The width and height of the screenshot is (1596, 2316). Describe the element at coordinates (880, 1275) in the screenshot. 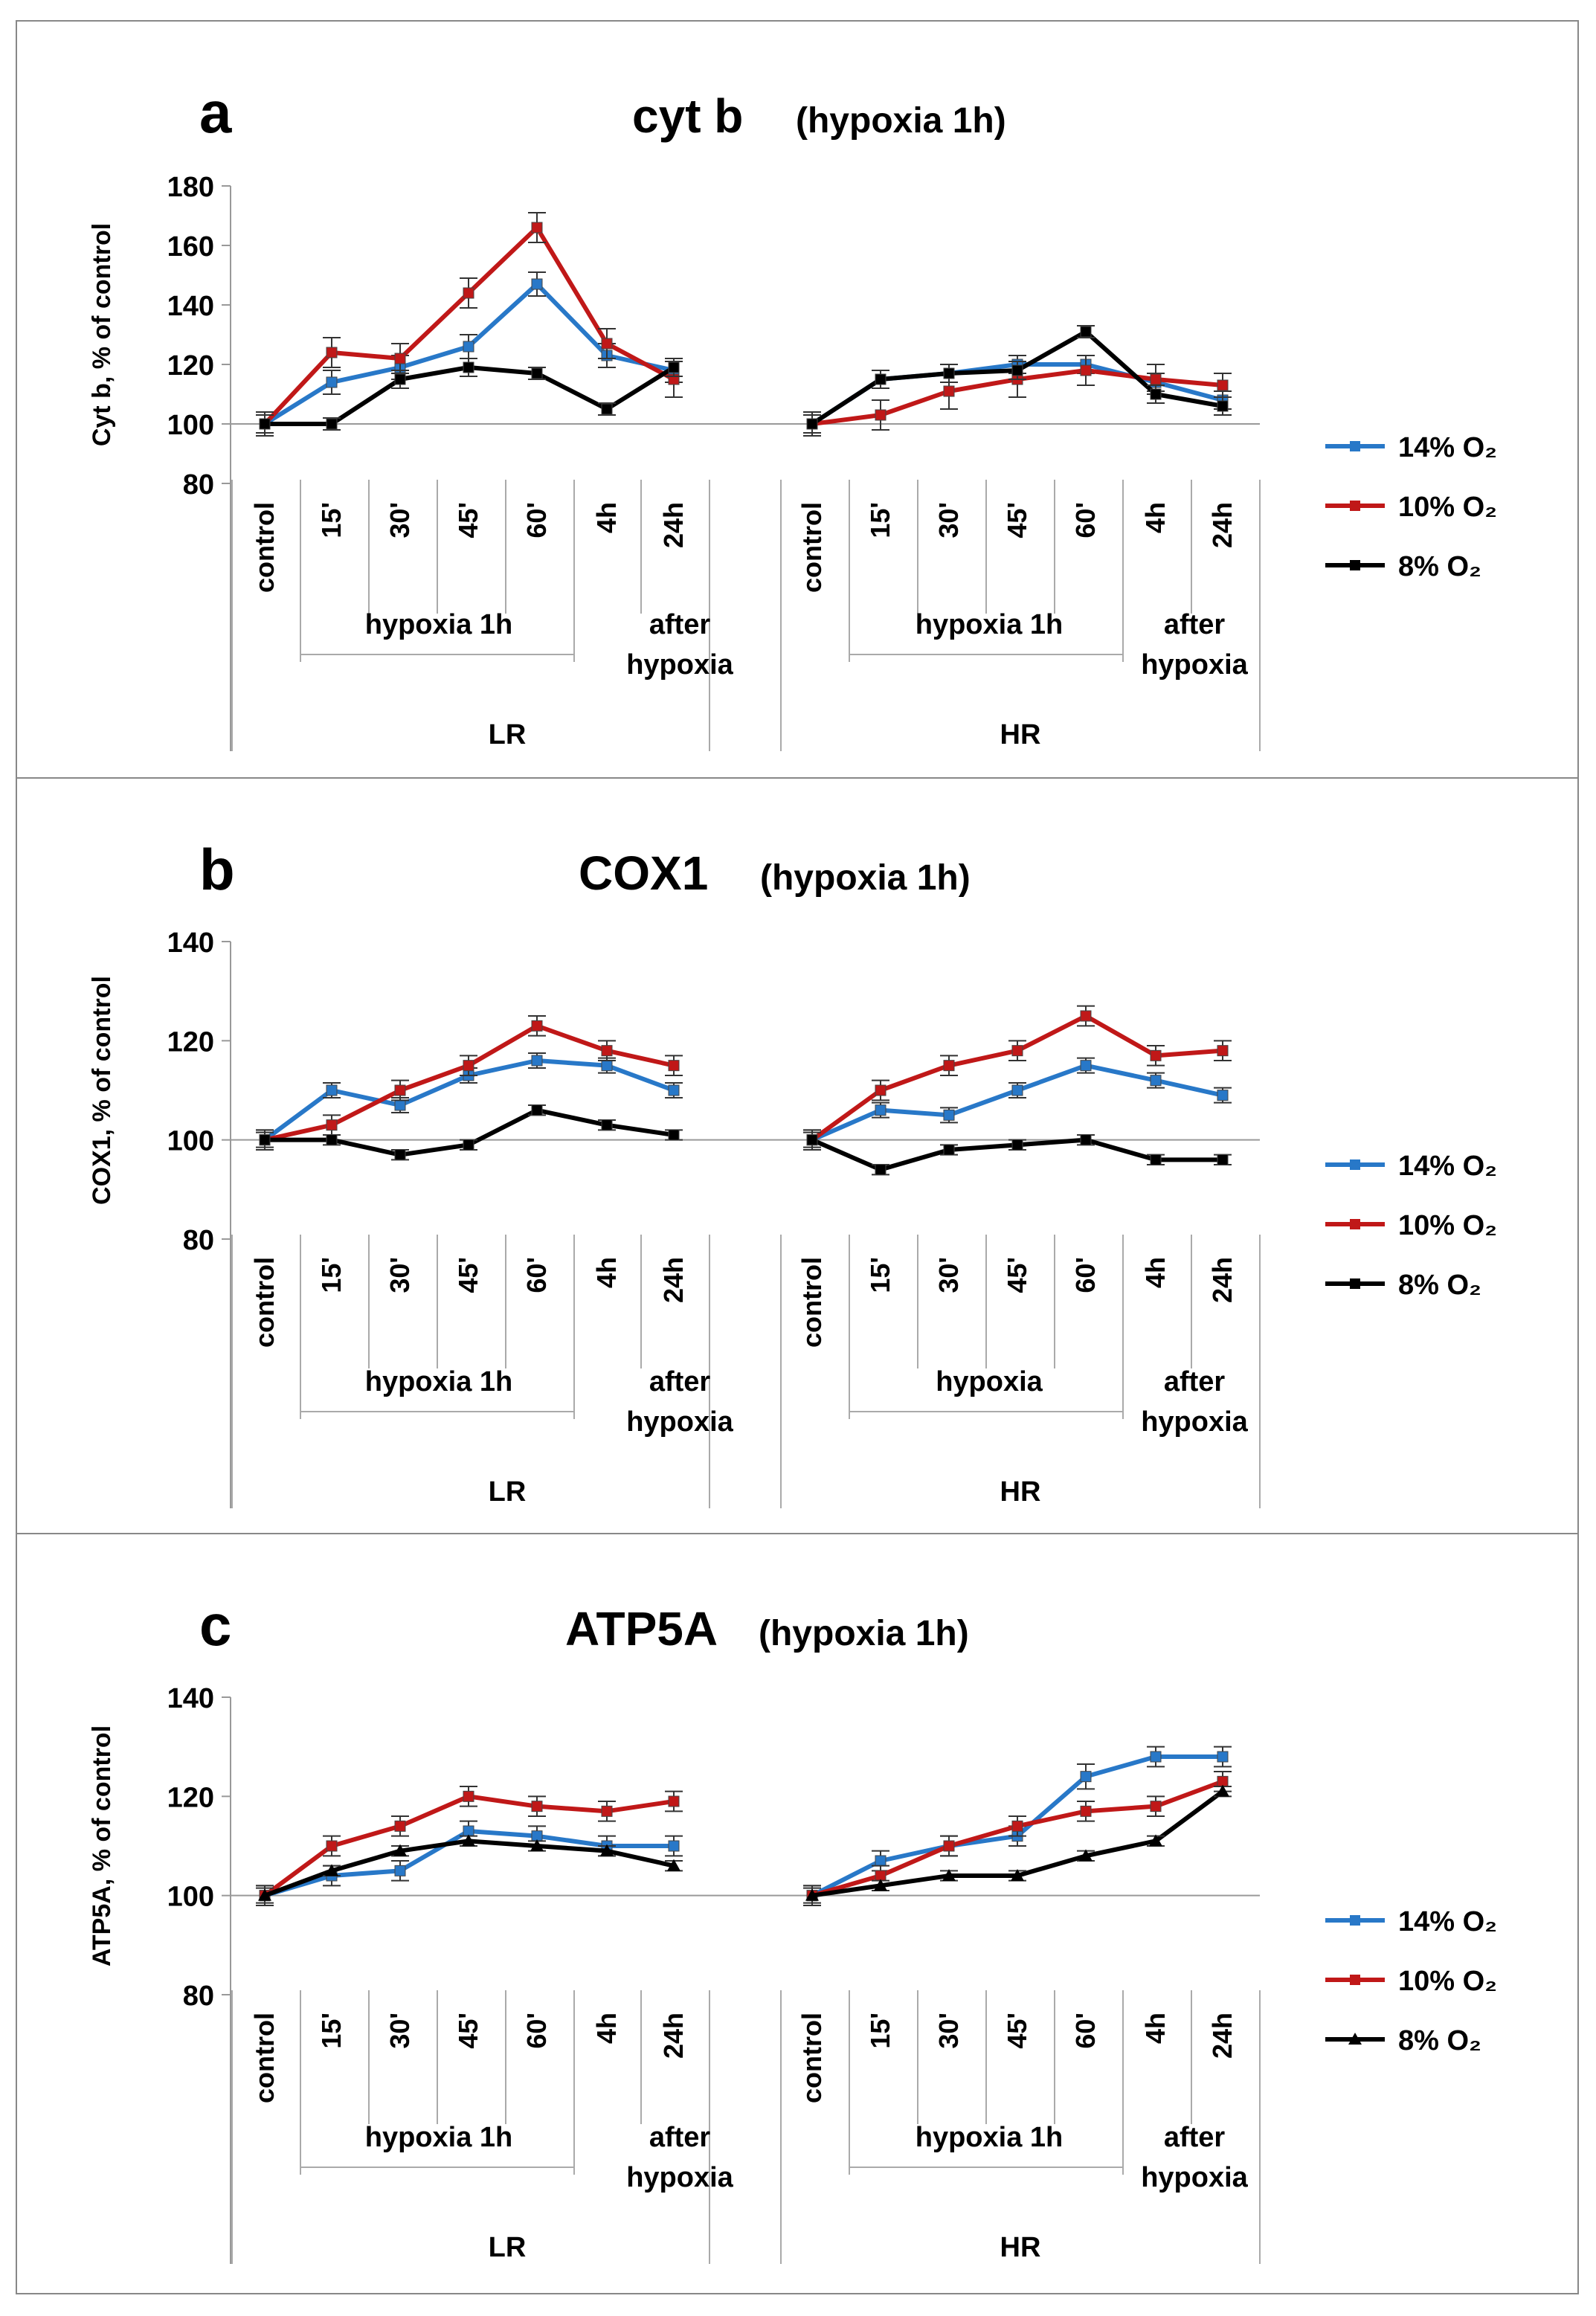

I see `x-tick-label: 15'` at that location.